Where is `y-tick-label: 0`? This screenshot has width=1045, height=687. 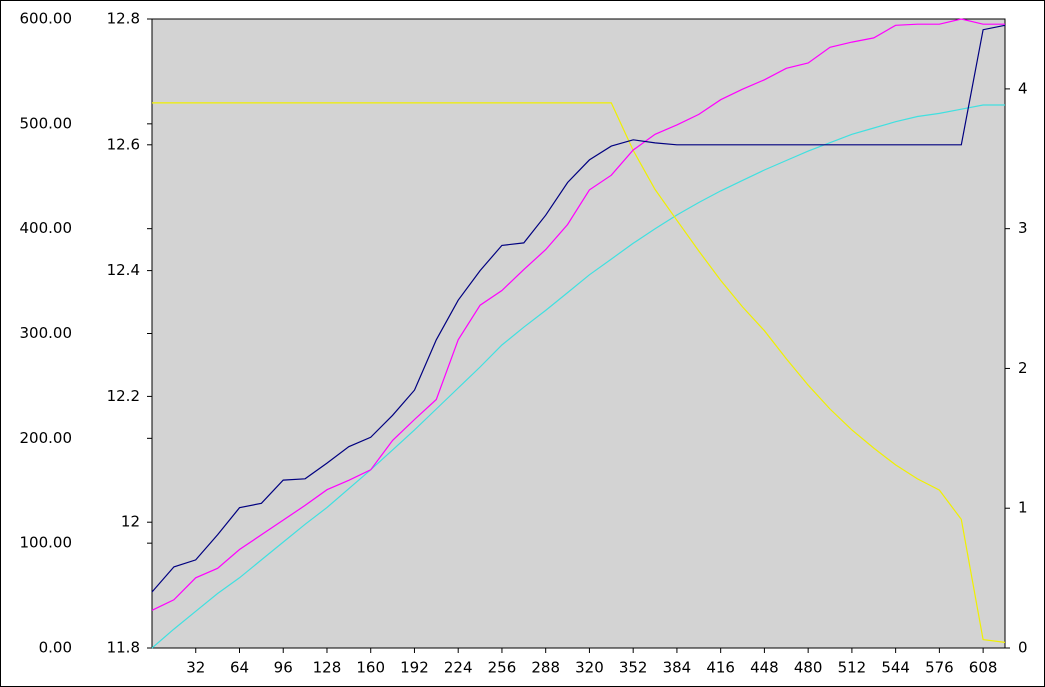 y-tick-label: 0 is located at coordinates (1023, 648).